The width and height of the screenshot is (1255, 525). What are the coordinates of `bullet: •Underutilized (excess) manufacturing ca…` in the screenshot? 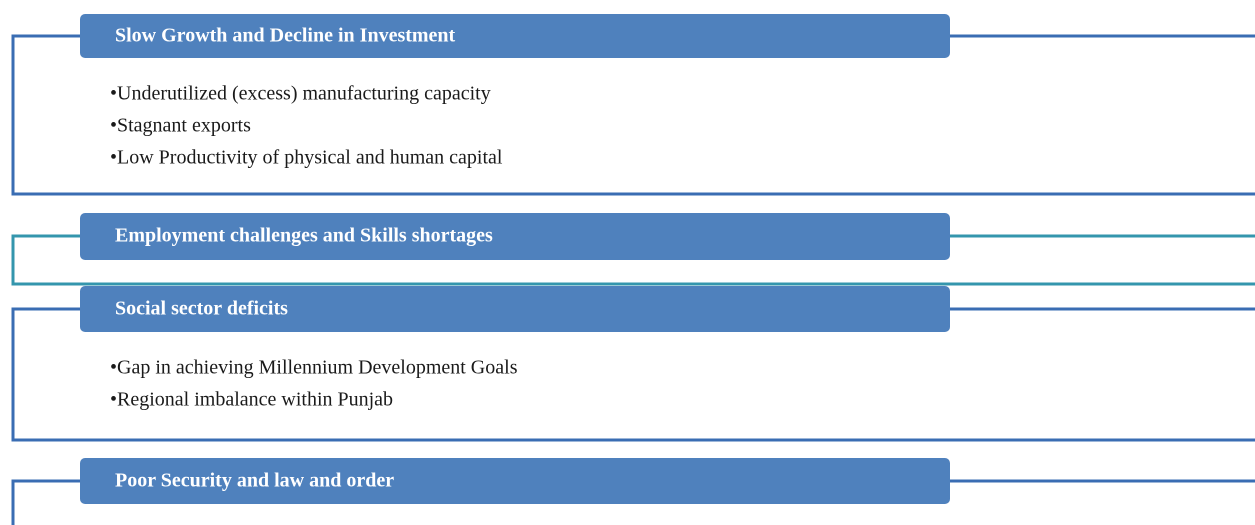 It's located at (300, 94).